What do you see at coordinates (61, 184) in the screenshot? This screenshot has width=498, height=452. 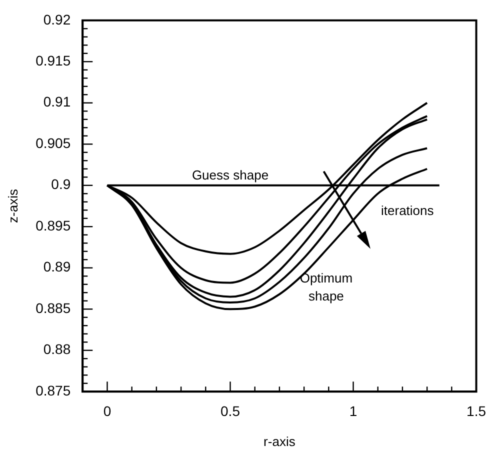 I see `y-tick-label: 0.9` at bounding box center [61, 184].